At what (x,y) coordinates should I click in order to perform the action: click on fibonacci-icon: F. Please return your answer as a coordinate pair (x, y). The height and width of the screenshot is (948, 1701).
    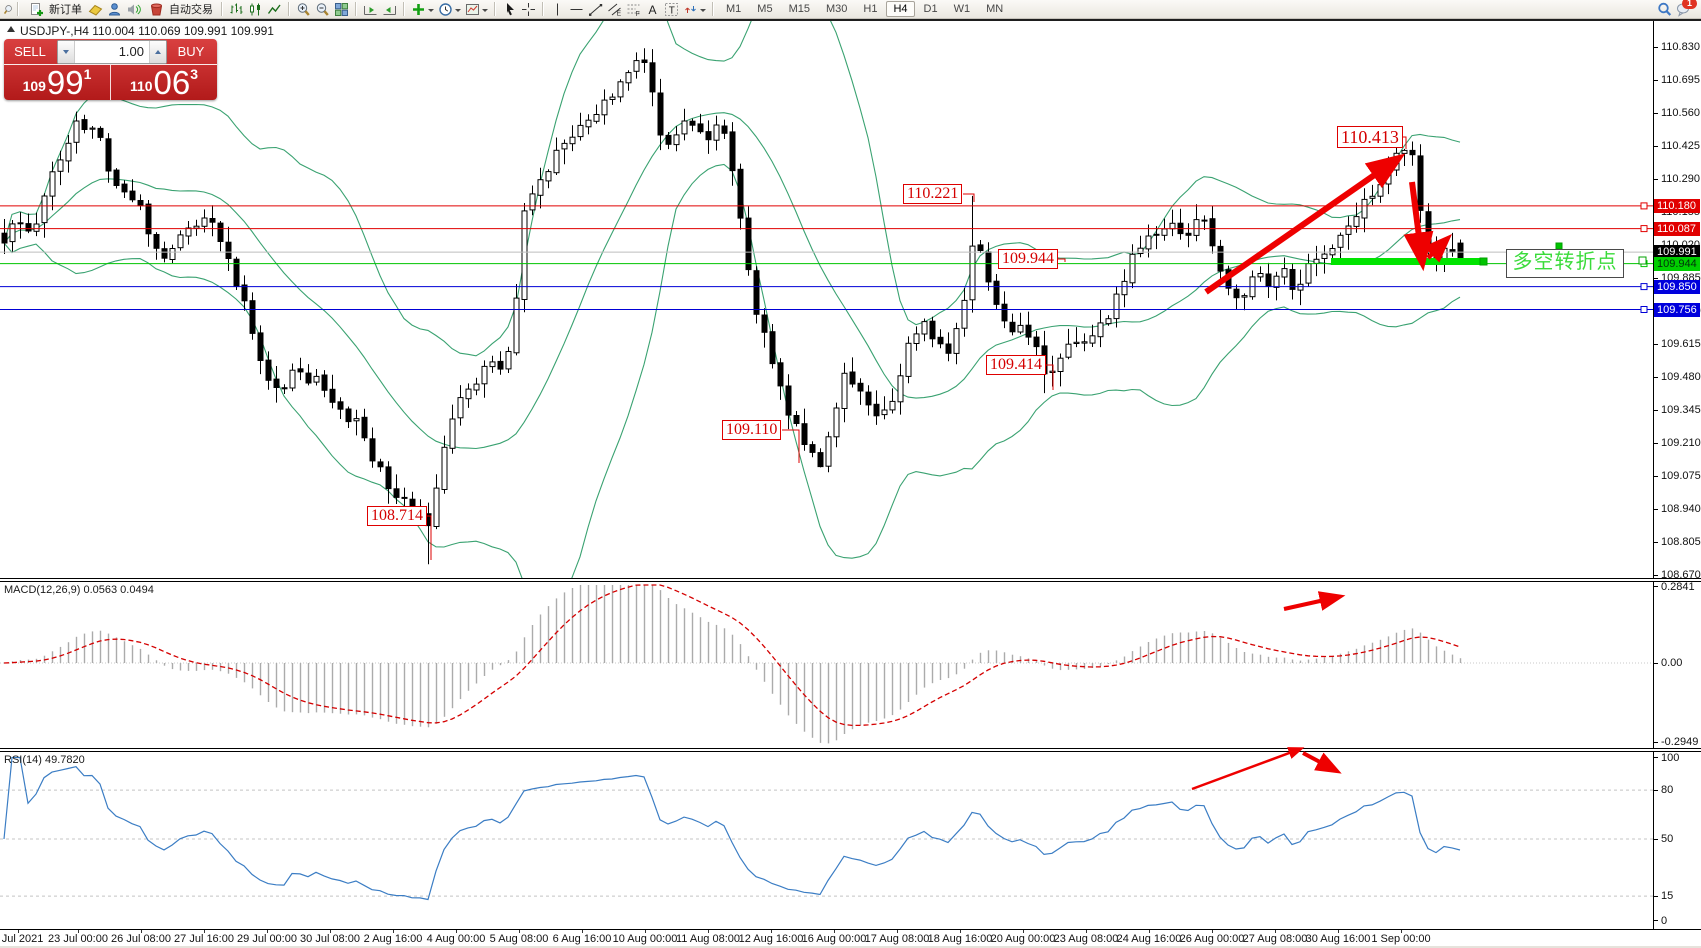
    Looking at the image, I should click on (633, 9).